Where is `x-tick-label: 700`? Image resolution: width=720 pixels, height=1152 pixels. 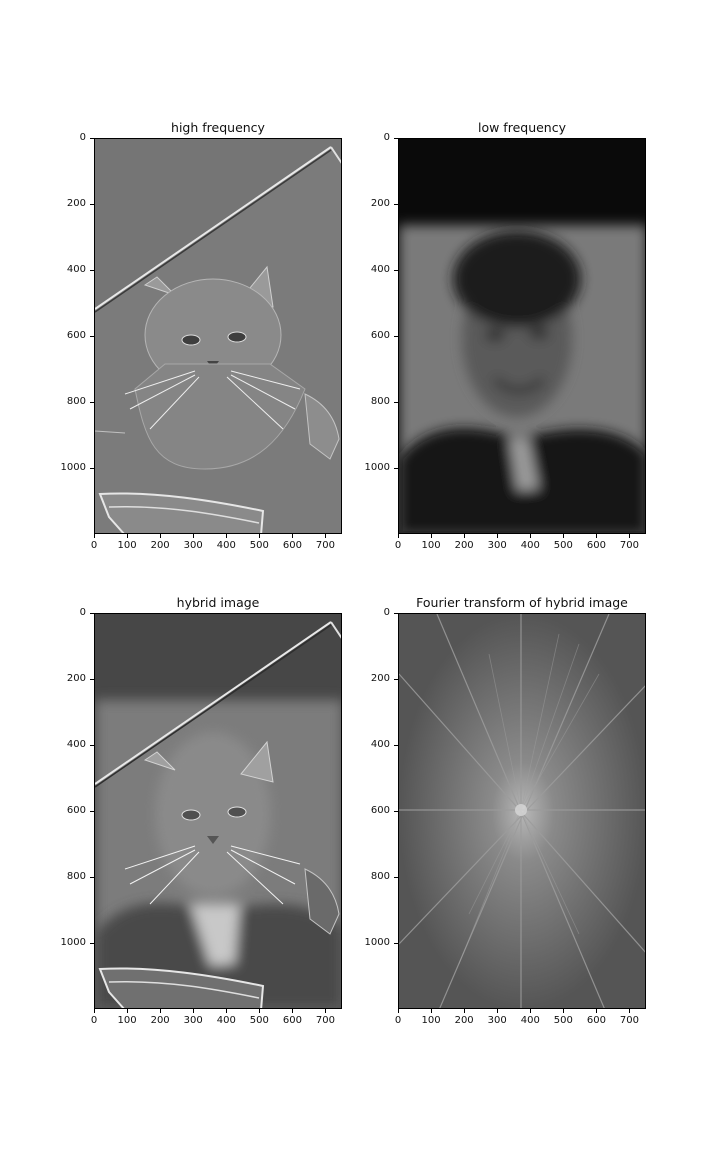 x-tick-label: 700 is located at coordinates (629, 545).